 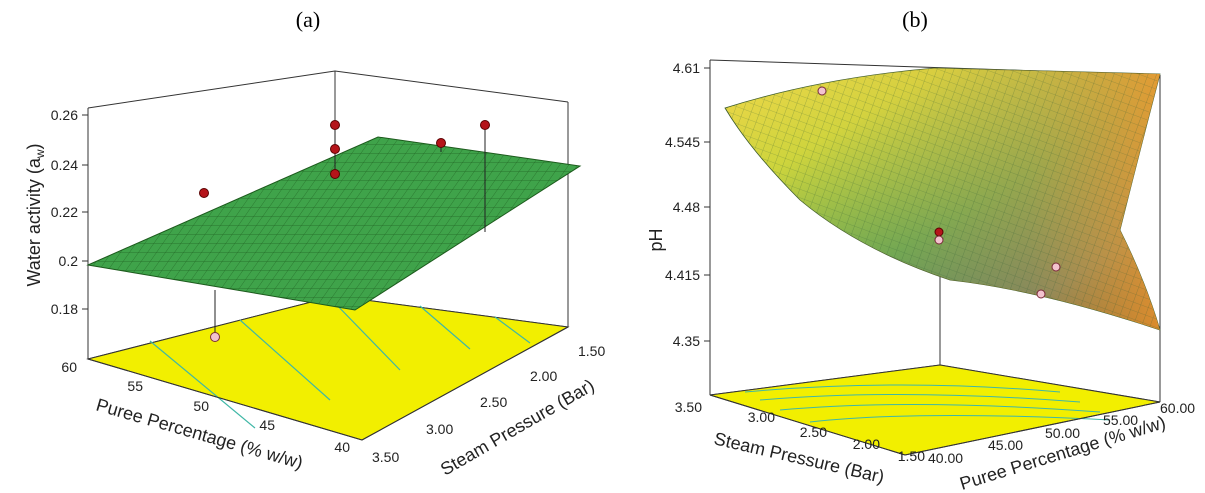 I want to click on x-tick-label: 55, so click(x=135, y=386).